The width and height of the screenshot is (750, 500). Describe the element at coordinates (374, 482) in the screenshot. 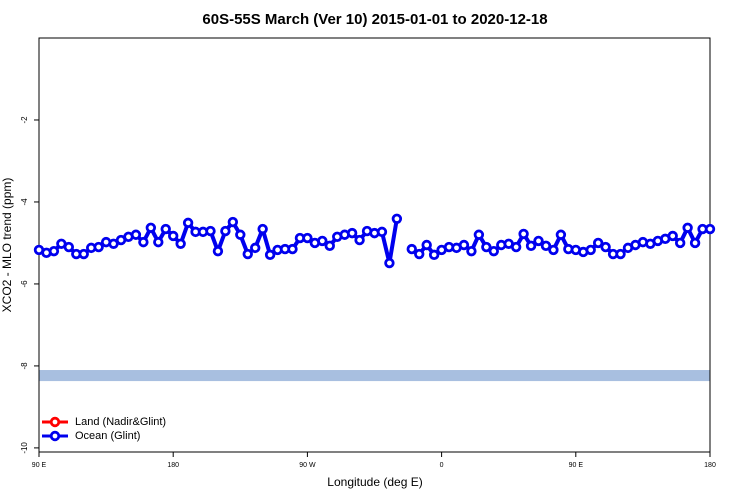

I see `x-axis-label: Longitude (deg E)` at that location.